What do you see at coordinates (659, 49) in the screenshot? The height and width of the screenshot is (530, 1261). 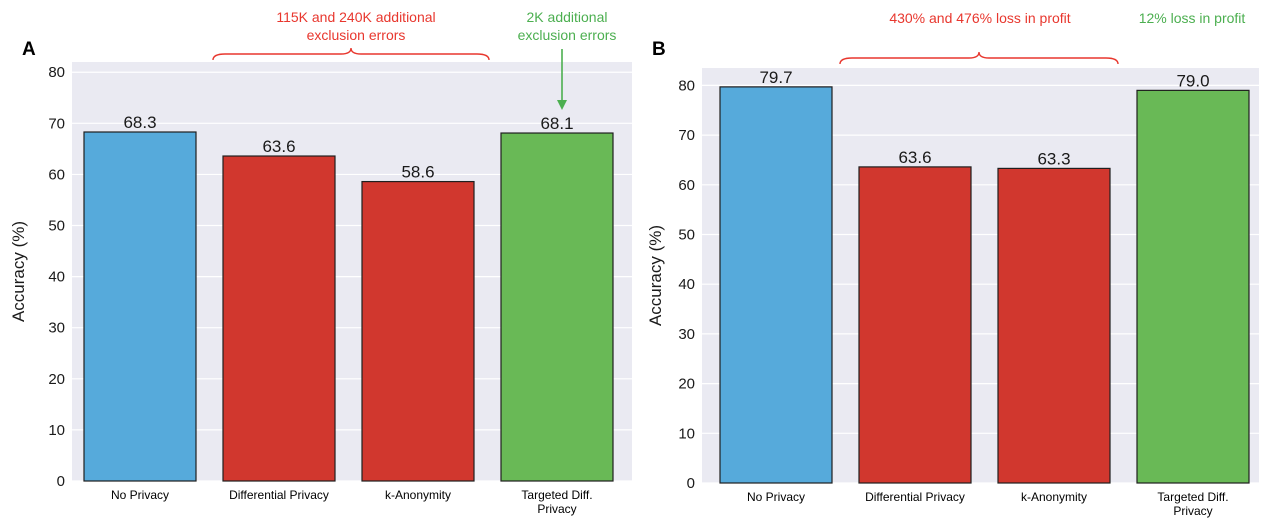 I see `panel-letter: B` at bounding box center [659, 49].